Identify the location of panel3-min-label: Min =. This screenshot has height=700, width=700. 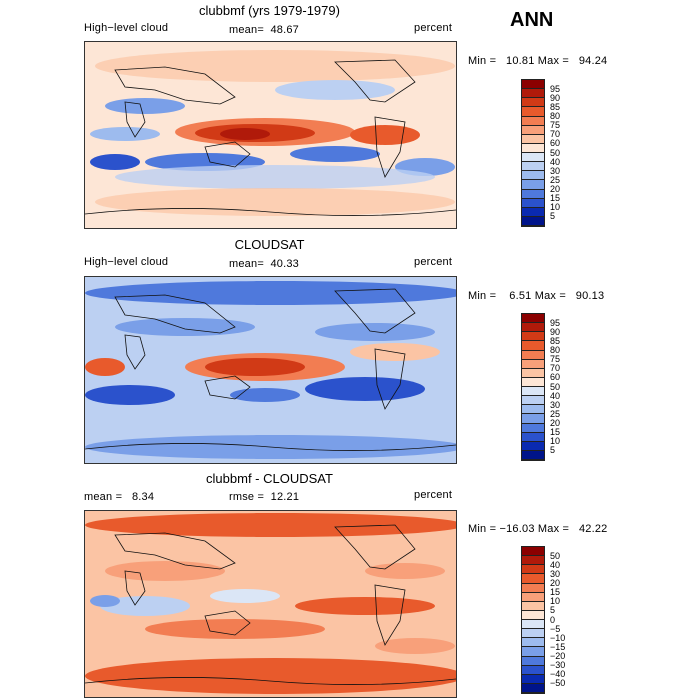
(482, 529).